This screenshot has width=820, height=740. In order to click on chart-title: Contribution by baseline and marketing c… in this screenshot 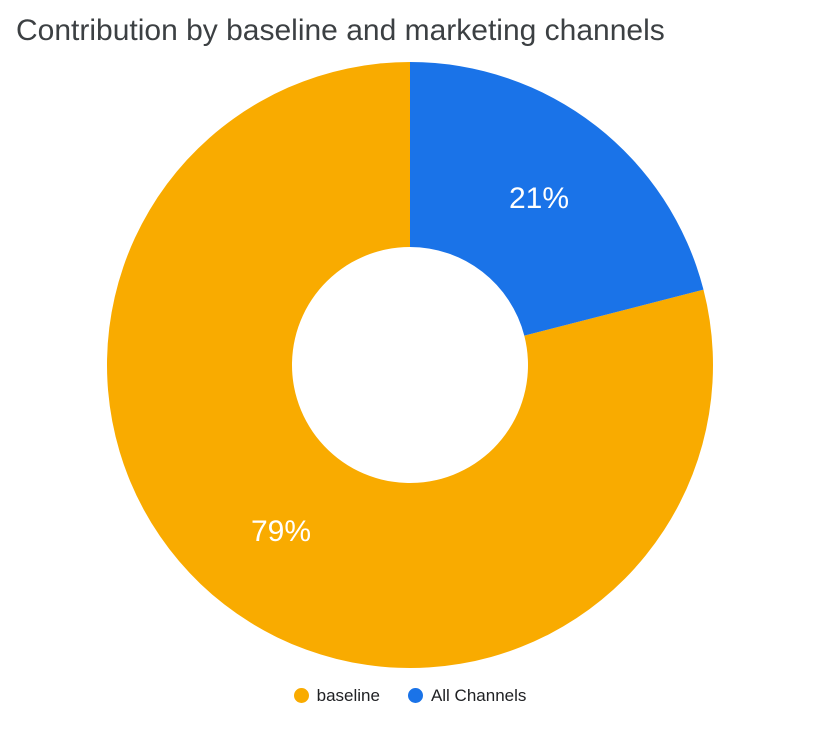, I will do `click(340, 30)`.